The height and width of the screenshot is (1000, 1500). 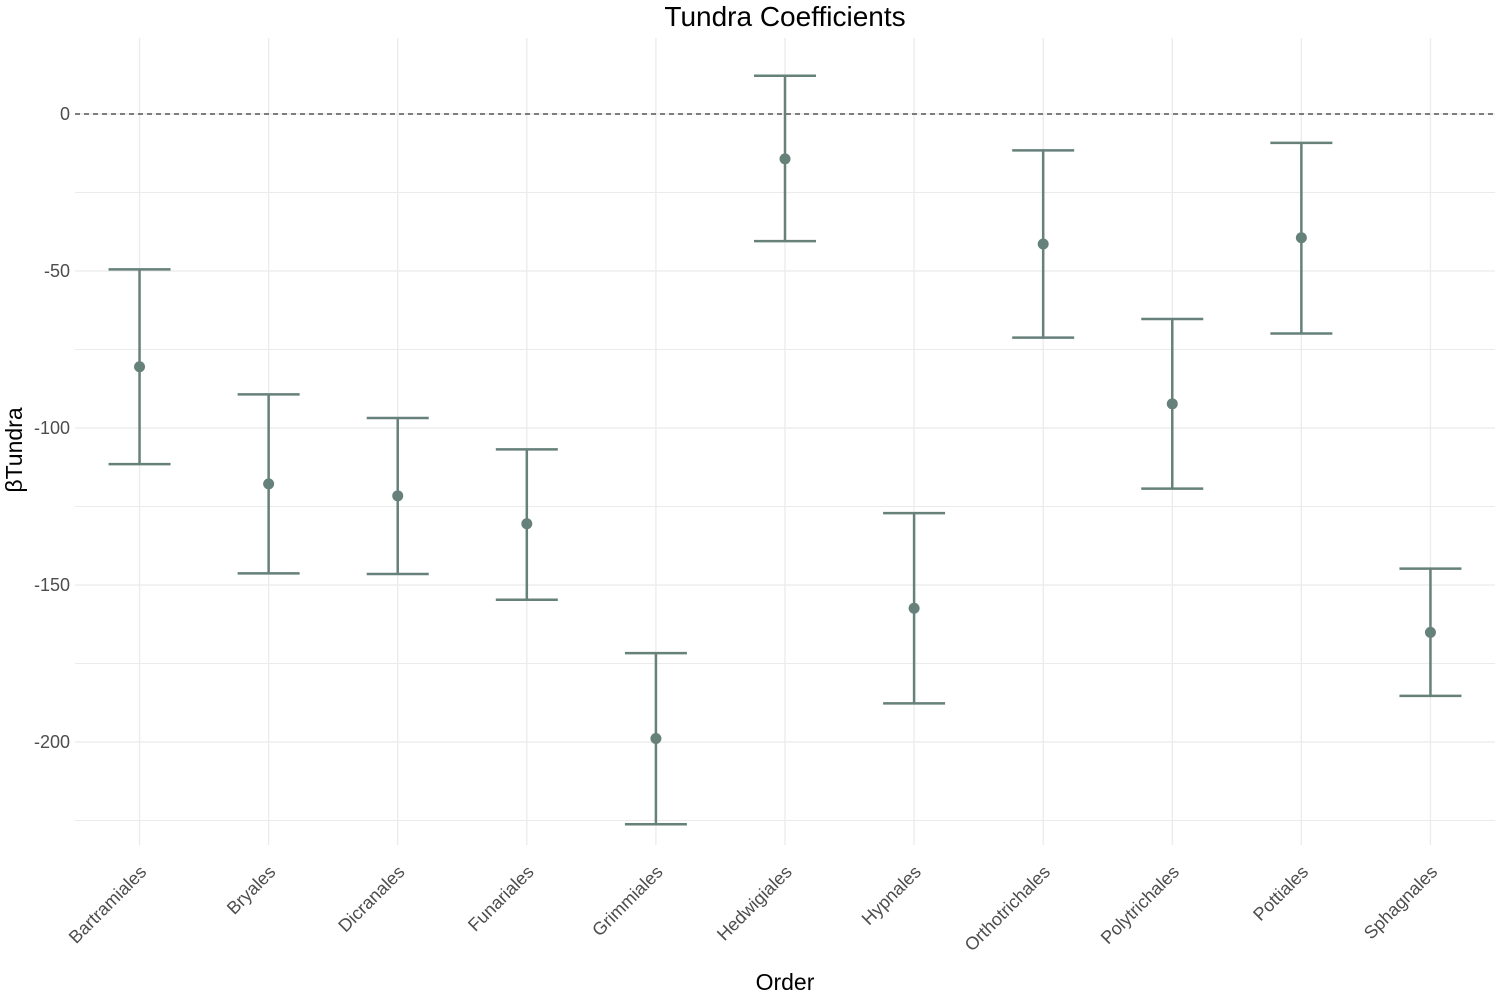 I want to click on y-tick-label: -200, so click(x=52, y=742).